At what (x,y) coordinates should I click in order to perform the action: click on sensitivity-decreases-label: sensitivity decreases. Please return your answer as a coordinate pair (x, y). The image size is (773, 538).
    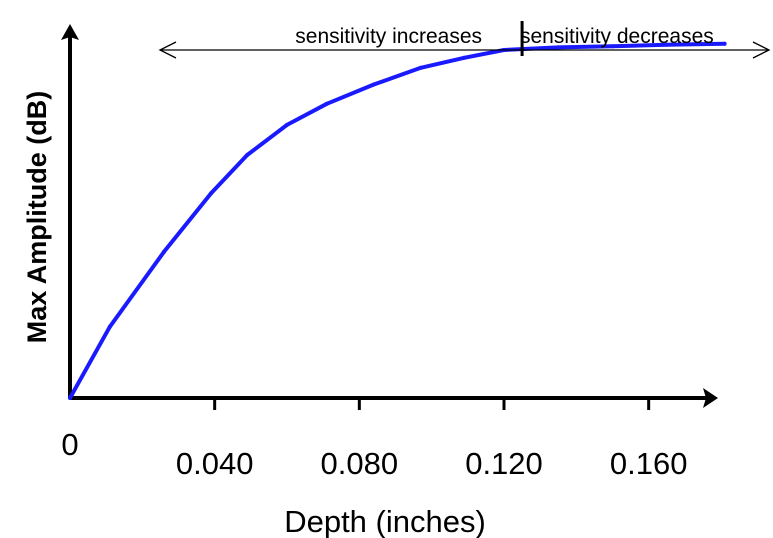
    Looking at the image, I should click on (617, 36).